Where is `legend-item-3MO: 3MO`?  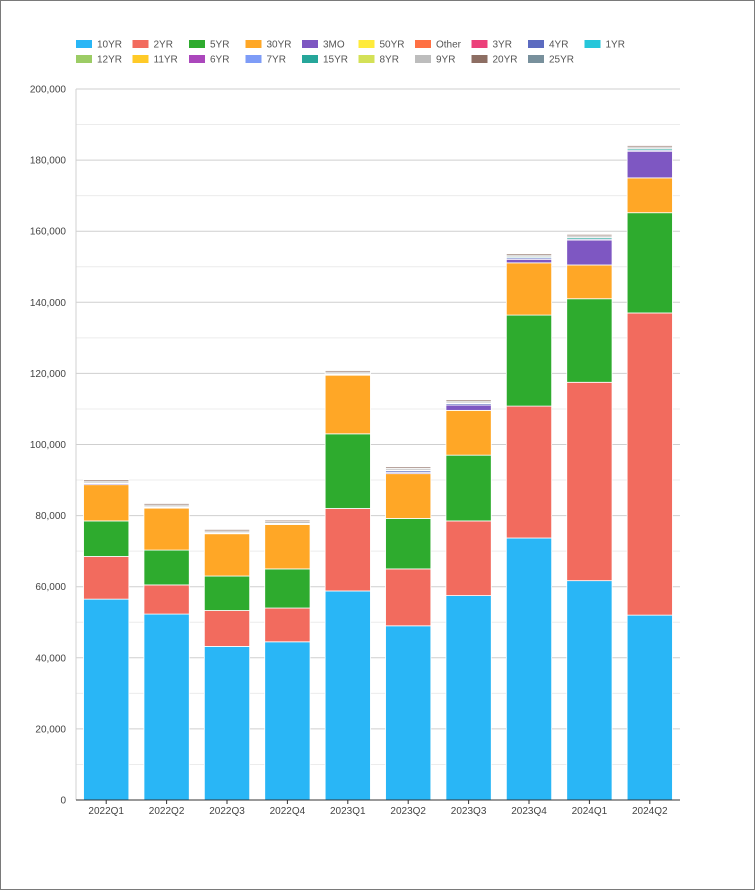 legend-item-3MO: 3MO is located at coordinates (323, 45).